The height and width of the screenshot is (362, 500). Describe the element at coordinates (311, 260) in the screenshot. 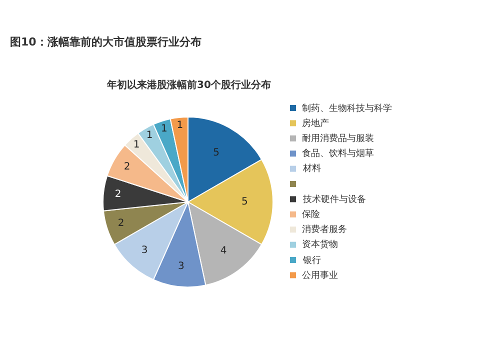

I see `legend-label: 银行` at that location.